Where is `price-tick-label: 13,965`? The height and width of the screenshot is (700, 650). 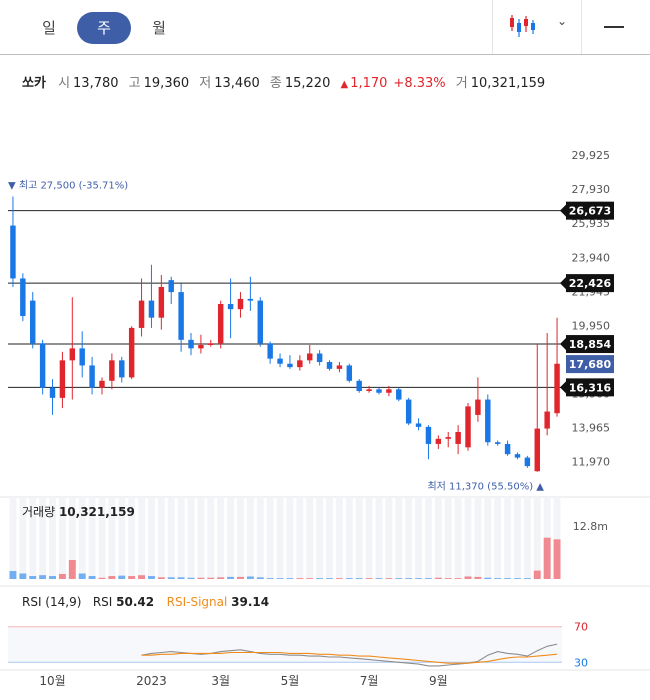 price-tick-label: 13,965 is located at coordinates (591, 427).